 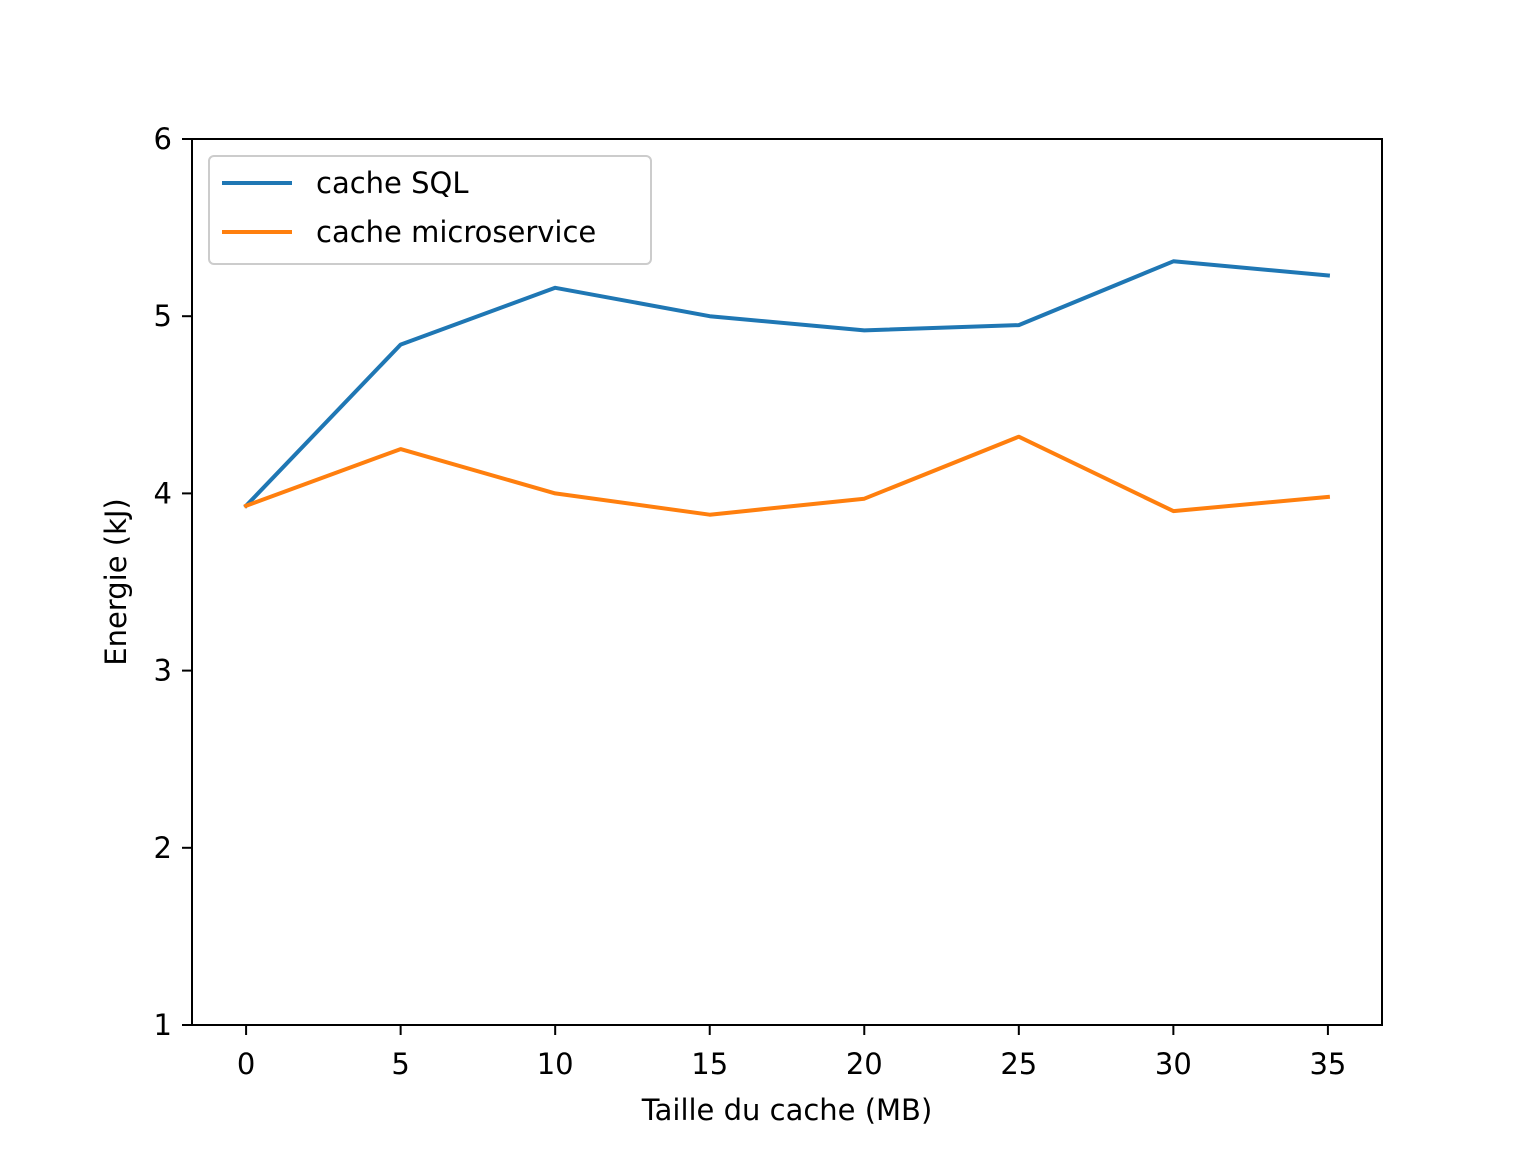 I want to click on x-axis-label: Taille du cache (MB), so click(x=787, y=1110).